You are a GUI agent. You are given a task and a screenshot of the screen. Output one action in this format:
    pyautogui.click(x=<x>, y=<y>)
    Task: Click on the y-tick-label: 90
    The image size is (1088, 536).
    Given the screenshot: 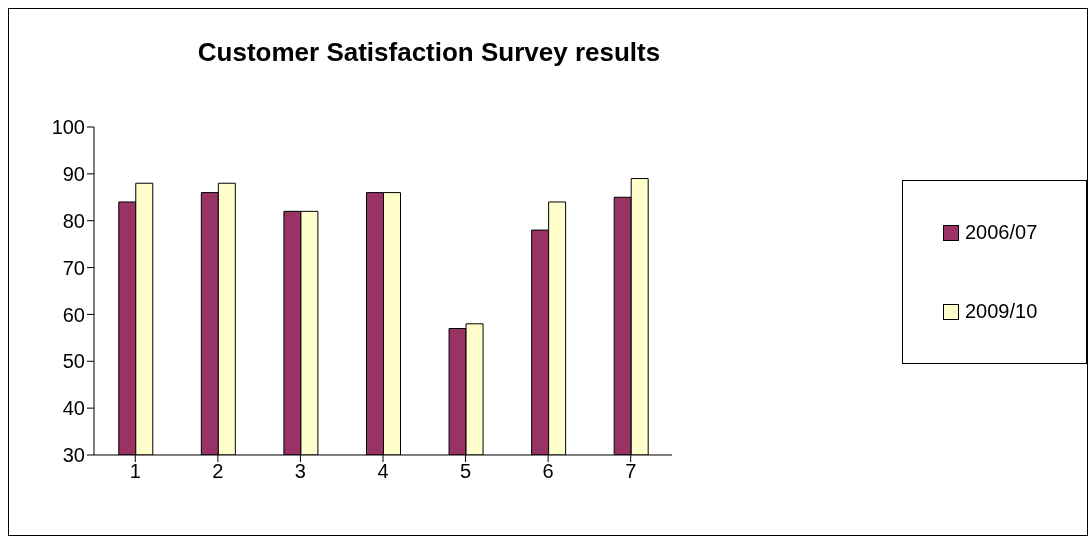 What is the action you would take?
    pyautogui.click(x=73, y=173)
    